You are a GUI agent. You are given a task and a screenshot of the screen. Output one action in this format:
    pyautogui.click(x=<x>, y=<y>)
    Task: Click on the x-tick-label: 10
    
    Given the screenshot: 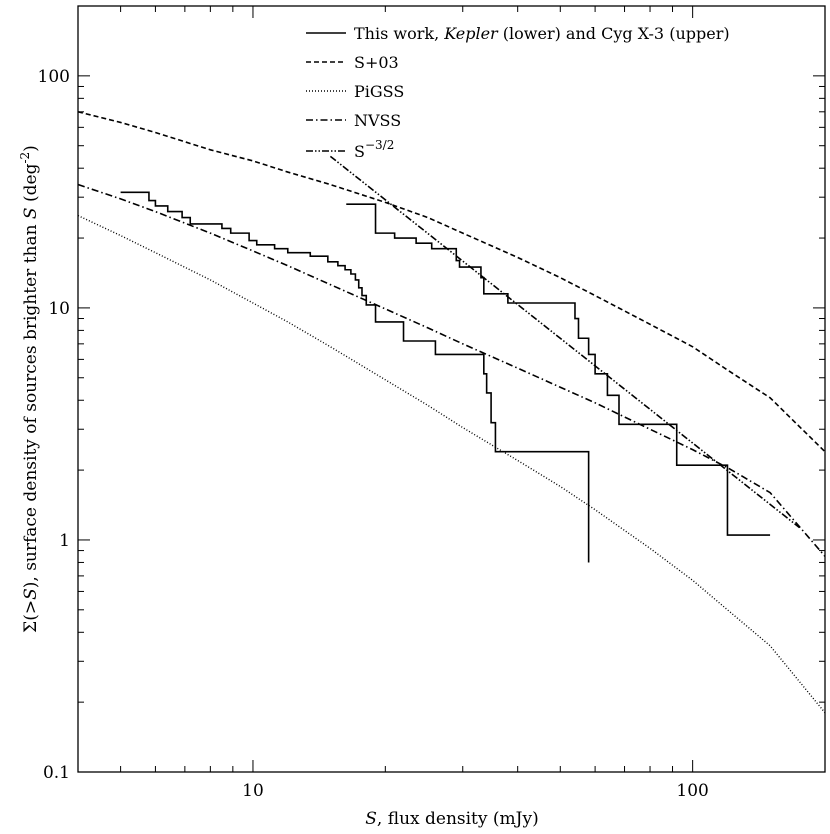 What is the action you would take?
    pyautogui.click(x=253, y=791)
    